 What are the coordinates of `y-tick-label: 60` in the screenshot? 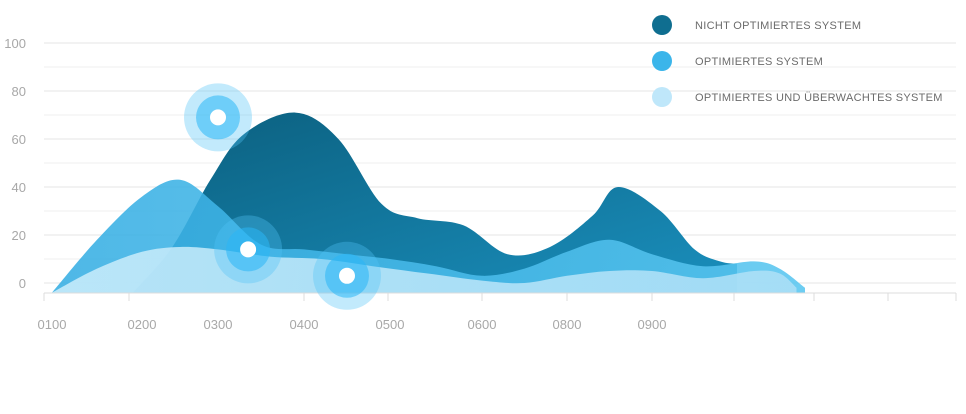 It's located at (19, 139).